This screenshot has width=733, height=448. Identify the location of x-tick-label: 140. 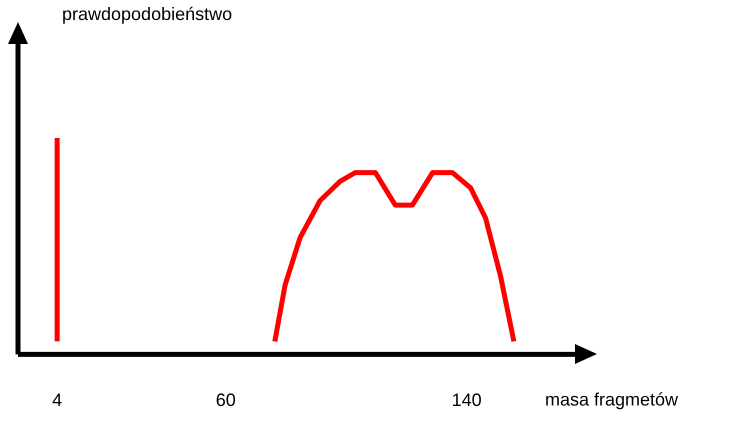
(467, 400).